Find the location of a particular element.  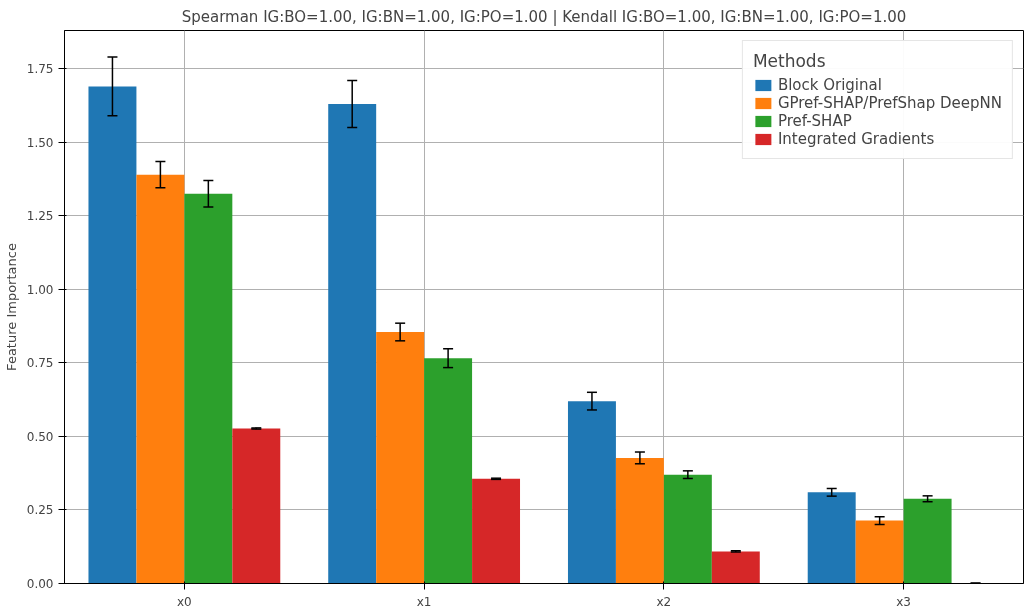

y-tick-label: 0.25 is located at coordinates (40, 510).